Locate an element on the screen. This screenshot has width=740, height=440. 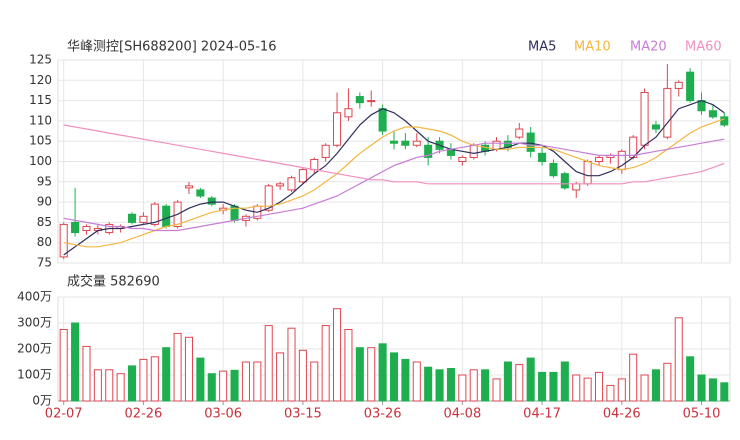
x-tick-label: 03-06 is located at coordinates (223, 414).